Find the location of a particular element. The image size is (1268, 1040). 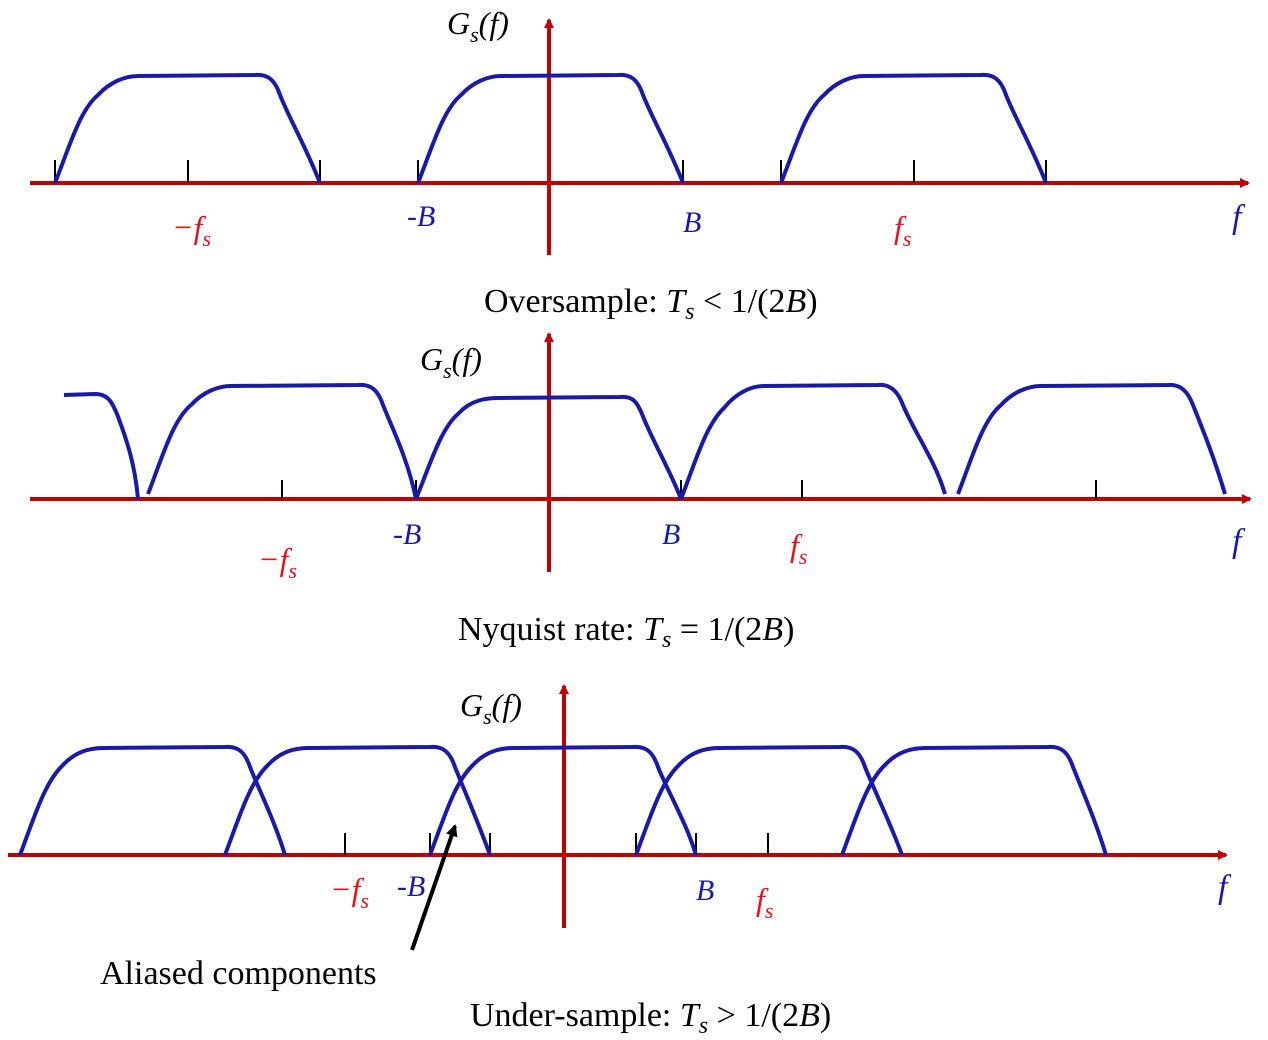

spectrum-copy-neg-2fs is located at coordinates (152, 800).